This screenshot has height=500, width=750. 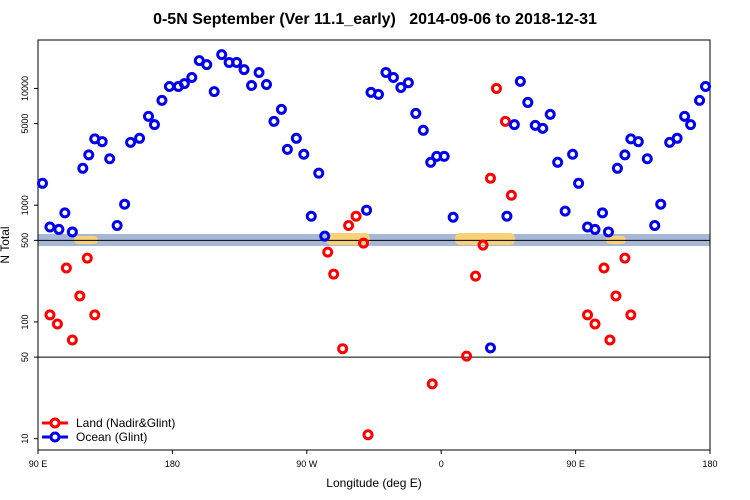 I want to click on land-patch, so click(x=485, y=239).